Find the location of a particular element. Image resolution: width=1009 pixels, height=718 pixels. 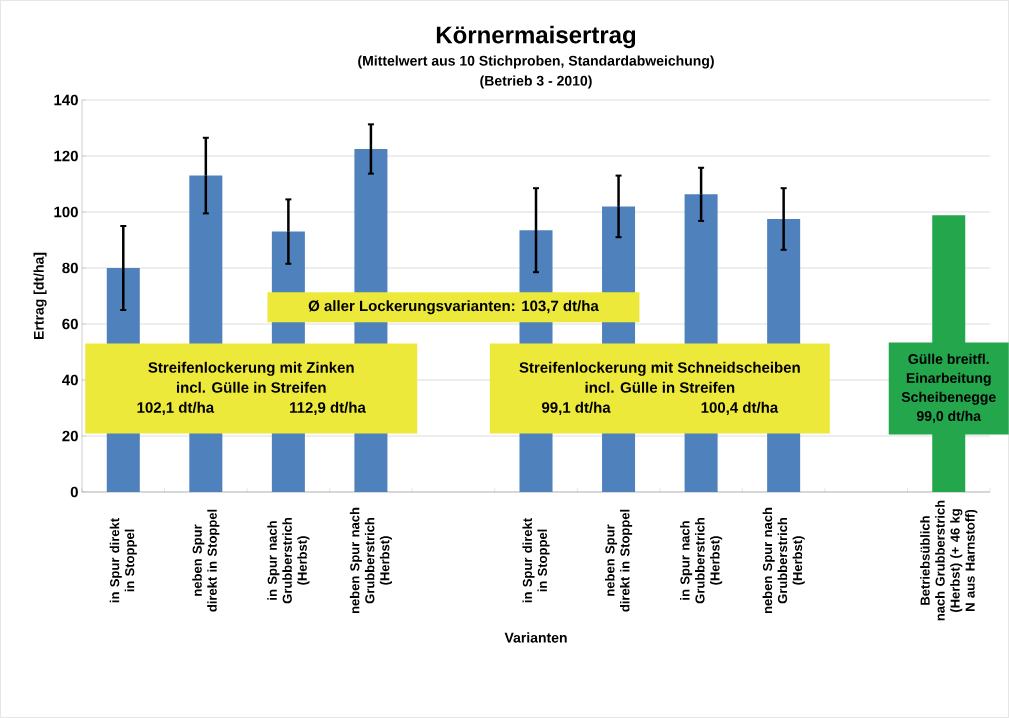

annotation: 102,1 dt/ha is located at coordinates (176, 408).